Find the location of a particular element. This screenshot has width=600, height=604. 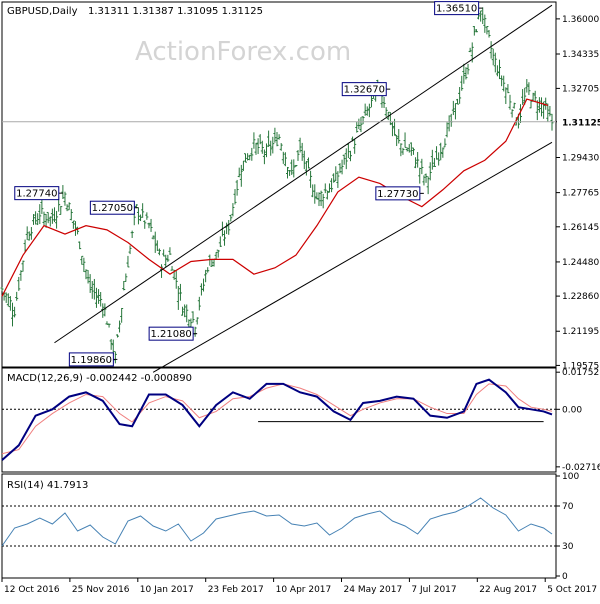

watermark: ActionForex.com is located at coordinates (243, 52).